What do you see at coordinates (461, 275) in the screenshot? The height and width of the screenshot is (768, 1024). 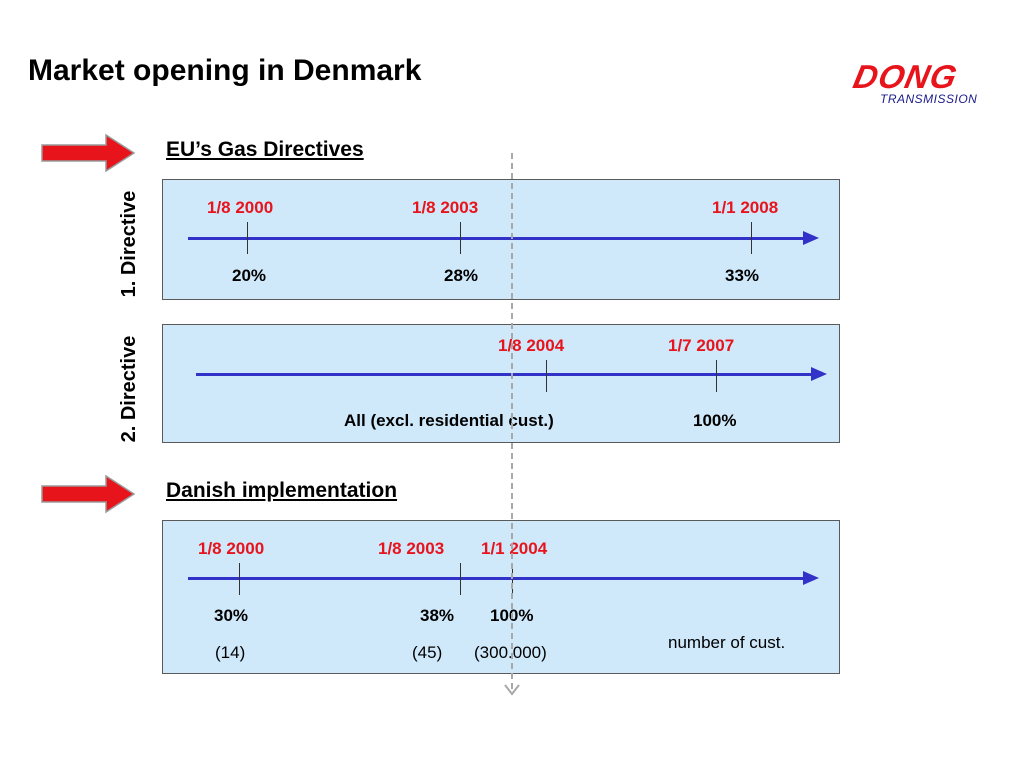 I see `d1-value-2003: 28%` at bounding box center [461, 275].